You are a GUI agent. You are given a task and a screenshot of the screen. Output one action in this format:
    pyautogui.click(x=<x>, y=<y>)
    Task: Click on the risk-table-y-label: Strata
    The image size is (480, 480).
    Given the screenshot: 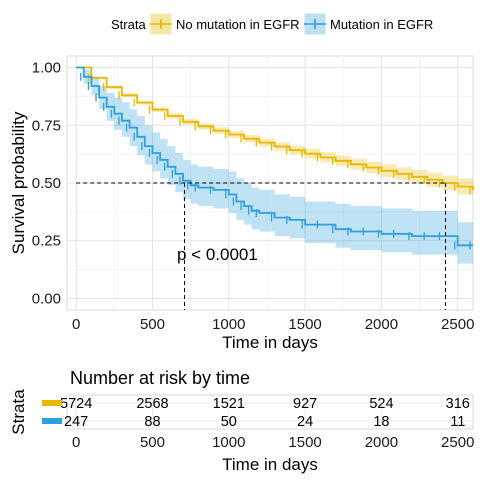 What is the action you would take?
    pyautogui.click(x=18, y=412)
    